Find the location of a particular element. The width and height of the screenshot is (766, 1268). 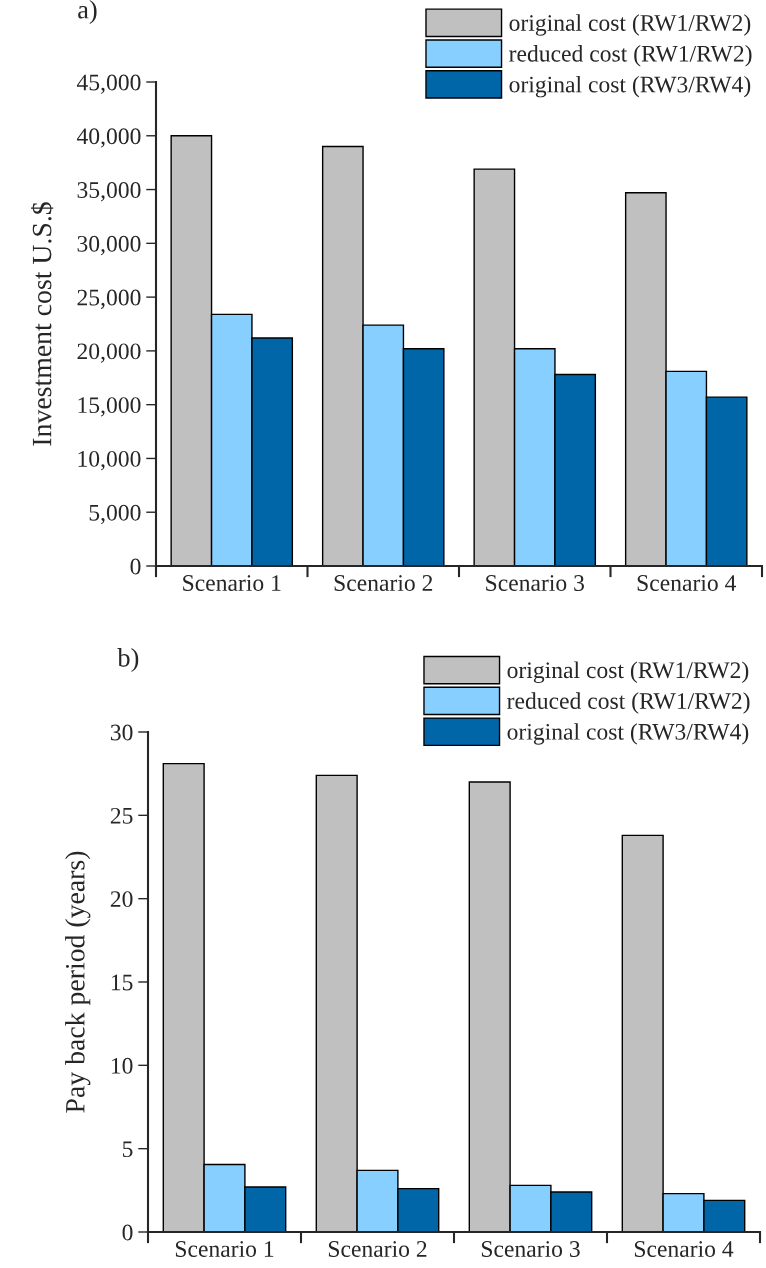

y-tick-label: 20 is located at coordinates (121, 899).